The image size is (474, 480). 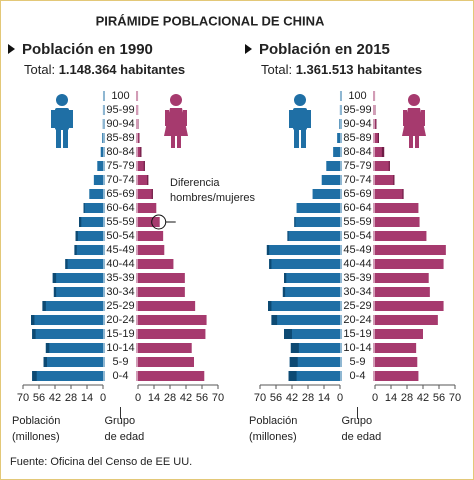 I want to click on chart-title: PIRÁMIDE POBLACIONAL DE CHINA, so click(x=210, y=20).